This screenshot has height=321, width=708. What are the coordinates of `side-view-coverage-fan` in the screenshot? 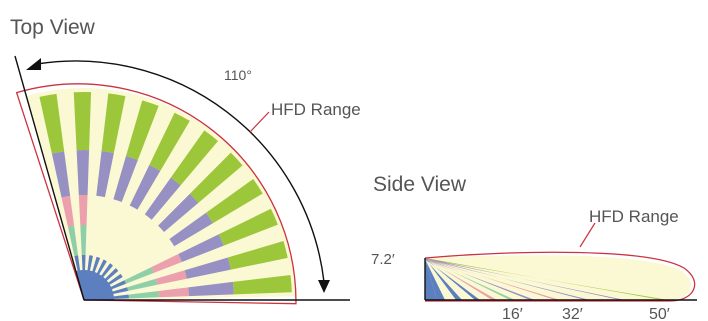 It's located at (560, 276).